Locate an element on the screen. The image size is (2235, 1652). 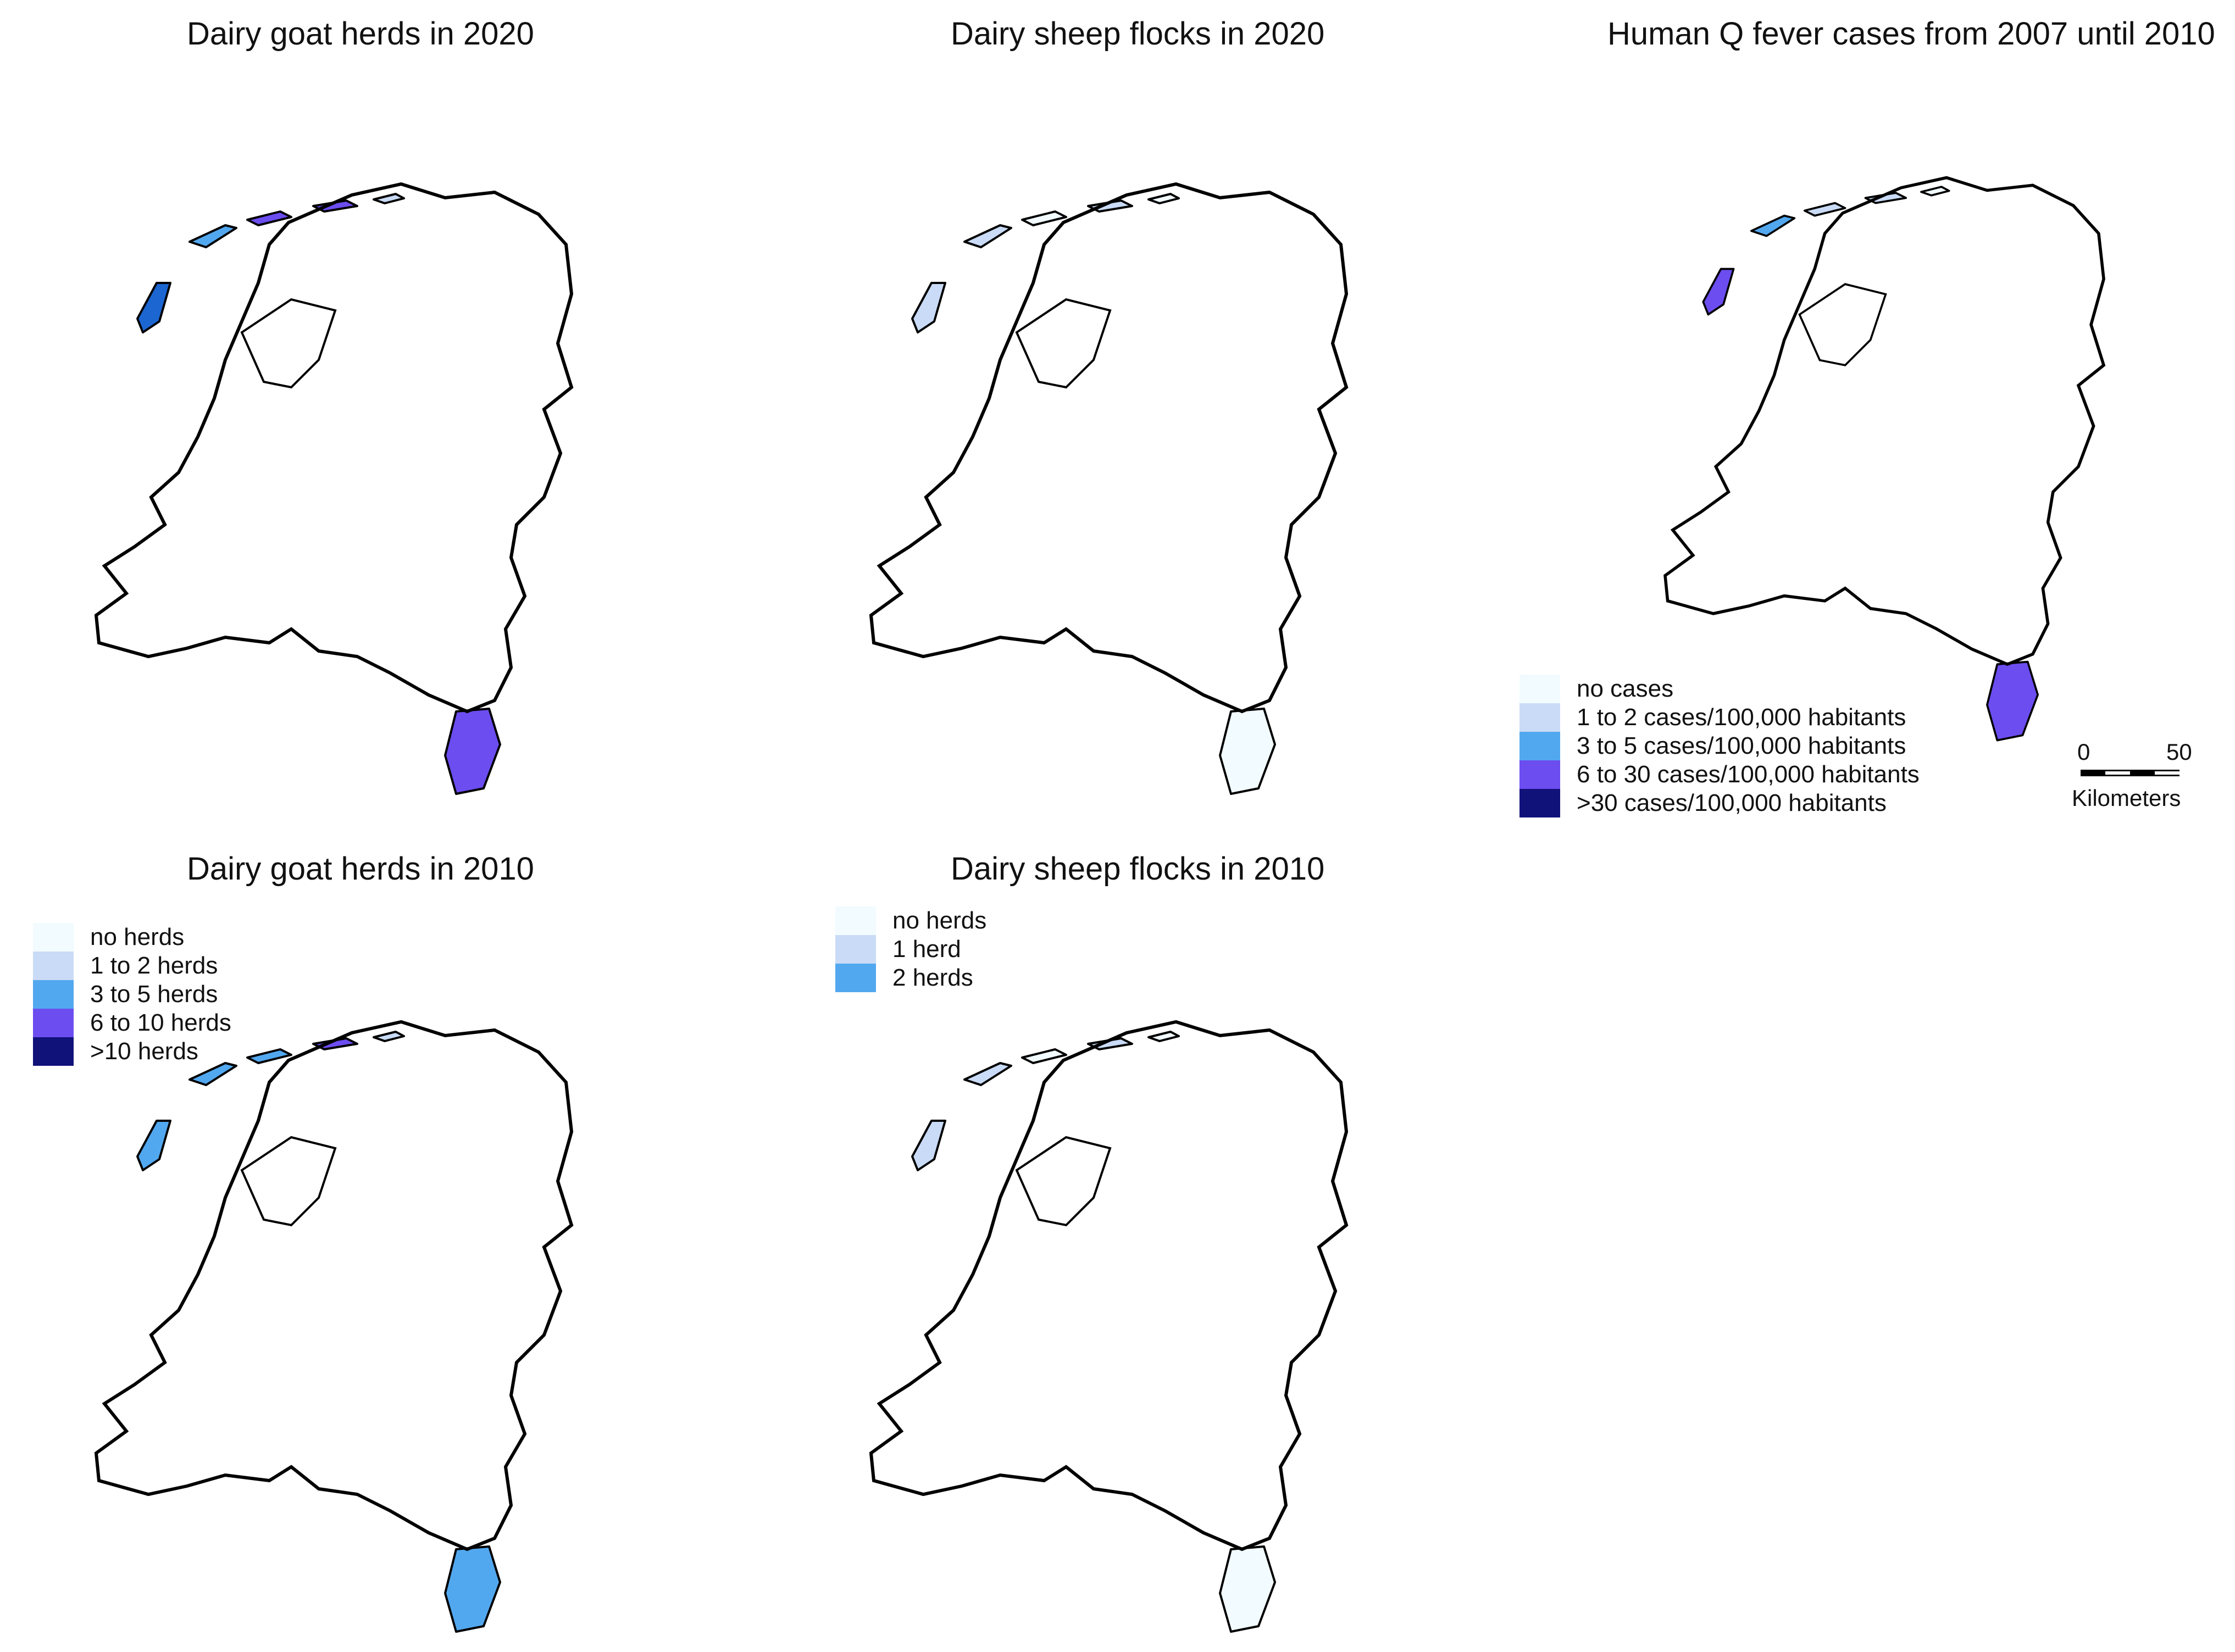
legend-label: 2 herds is located at coordinates (932, 978).